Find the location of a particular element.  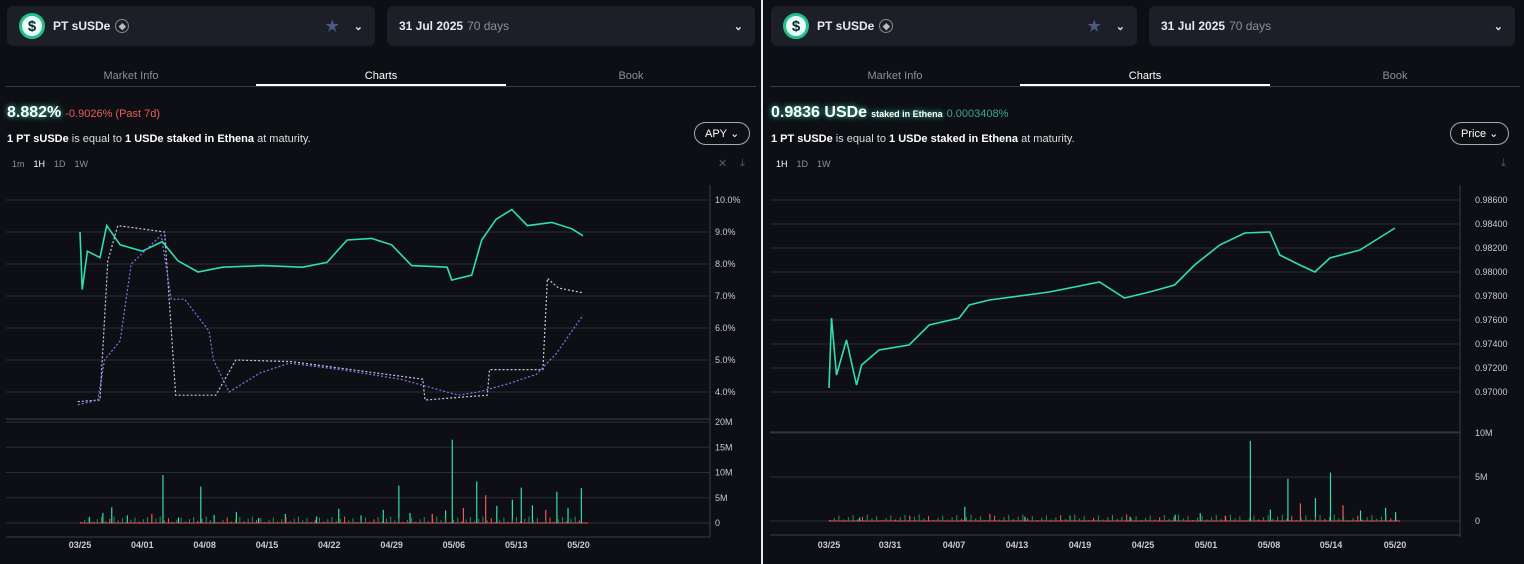

tools-icon: ✕ is located at coordinates (723, 164).